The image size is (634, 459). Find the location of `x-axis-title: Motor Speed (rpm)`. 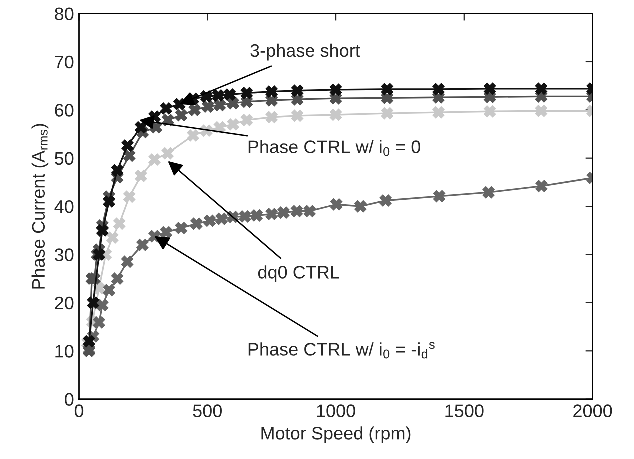

x-axis-title: Motor Speed (rpm) is located at coordinates (336, 435).